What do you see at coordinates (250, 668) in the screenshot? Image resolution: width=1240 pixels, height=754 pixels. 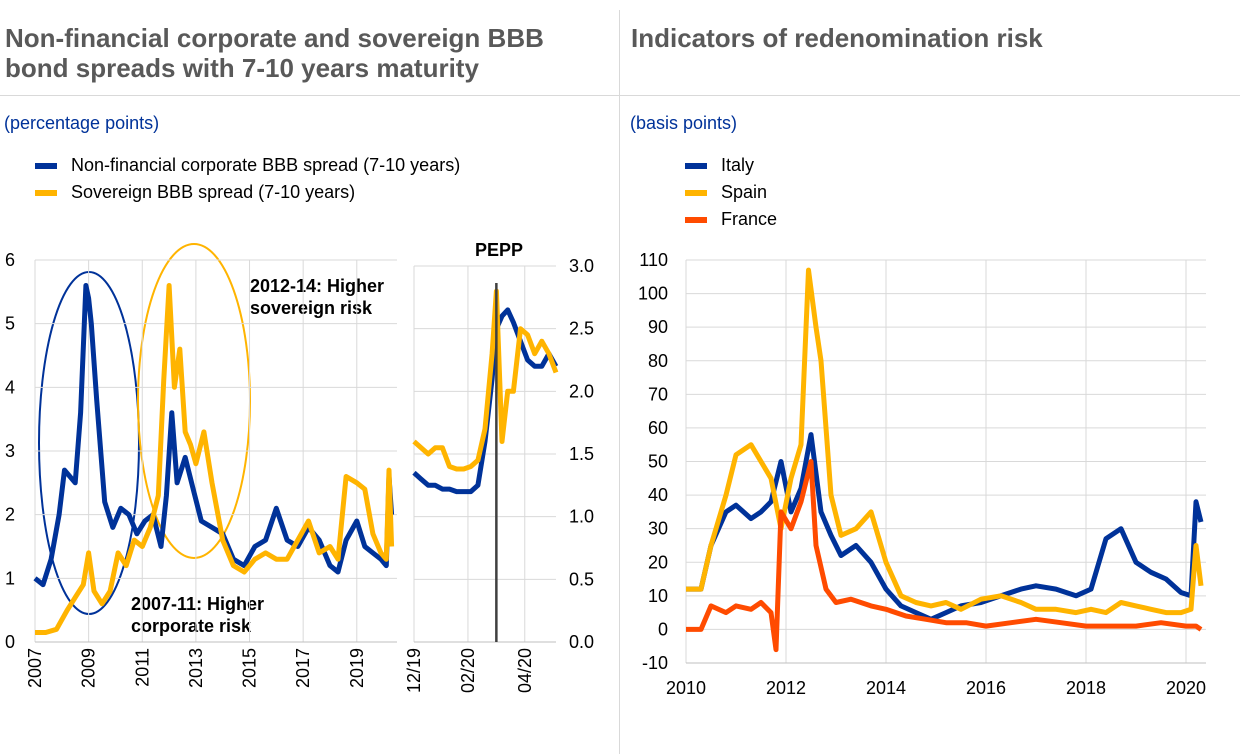 I see `x-tick-label-left: 2015` at bounding box center [250, 668].